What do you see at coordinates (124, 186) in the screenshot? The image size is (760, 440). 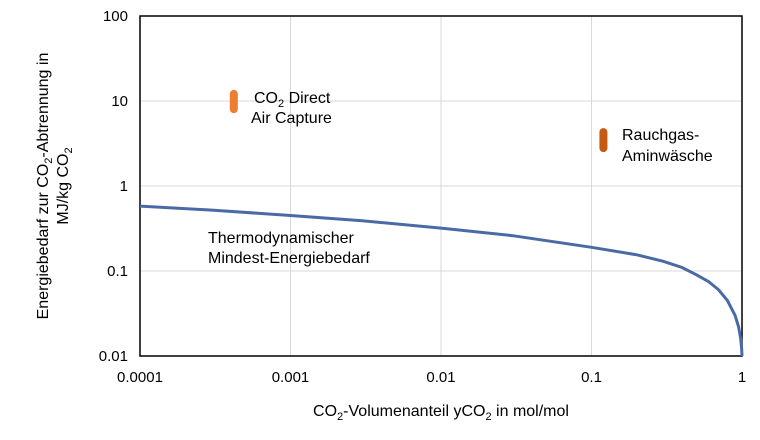 I see `y-tick-label: 1` at bounding box center [124, 186].